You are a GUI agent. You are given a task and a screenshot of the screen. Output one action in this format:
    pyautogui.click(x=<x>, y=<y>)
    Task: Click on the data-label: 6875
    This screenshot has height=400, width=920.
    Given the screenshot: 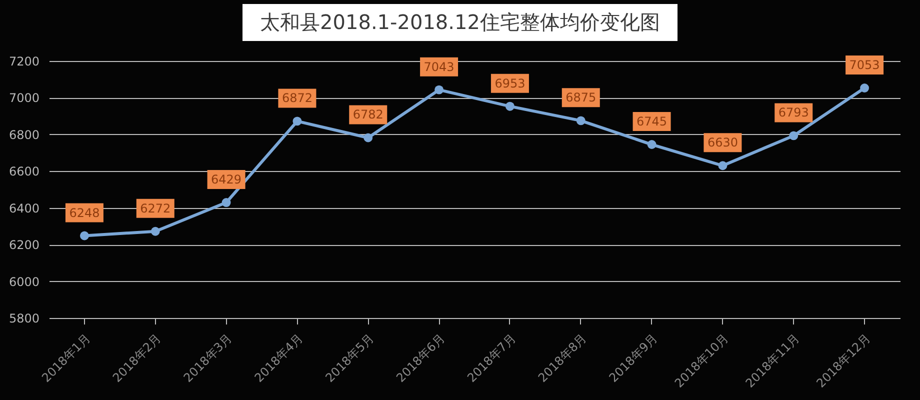 What is the action you would take?
    pyautogui.click(x=581, y=97)
    